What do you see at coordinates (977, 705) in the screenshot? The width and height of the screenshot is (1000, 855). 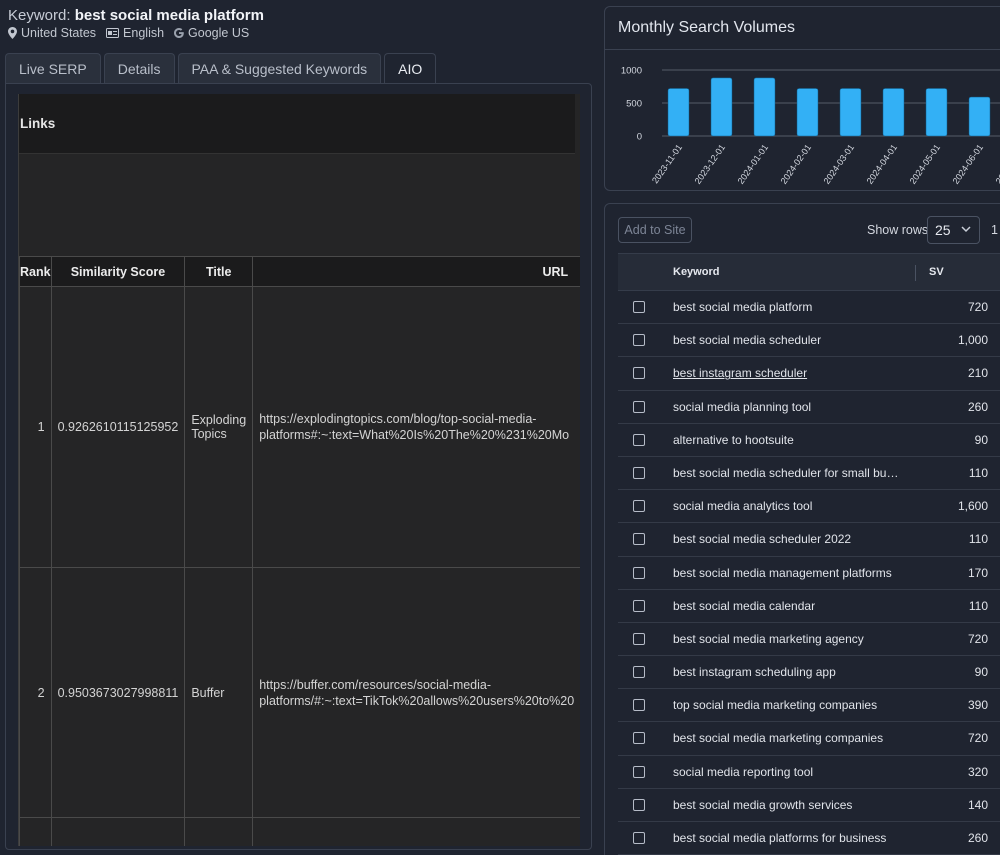 I see `search-volume-value: 390` at bounding box center [977, 705].